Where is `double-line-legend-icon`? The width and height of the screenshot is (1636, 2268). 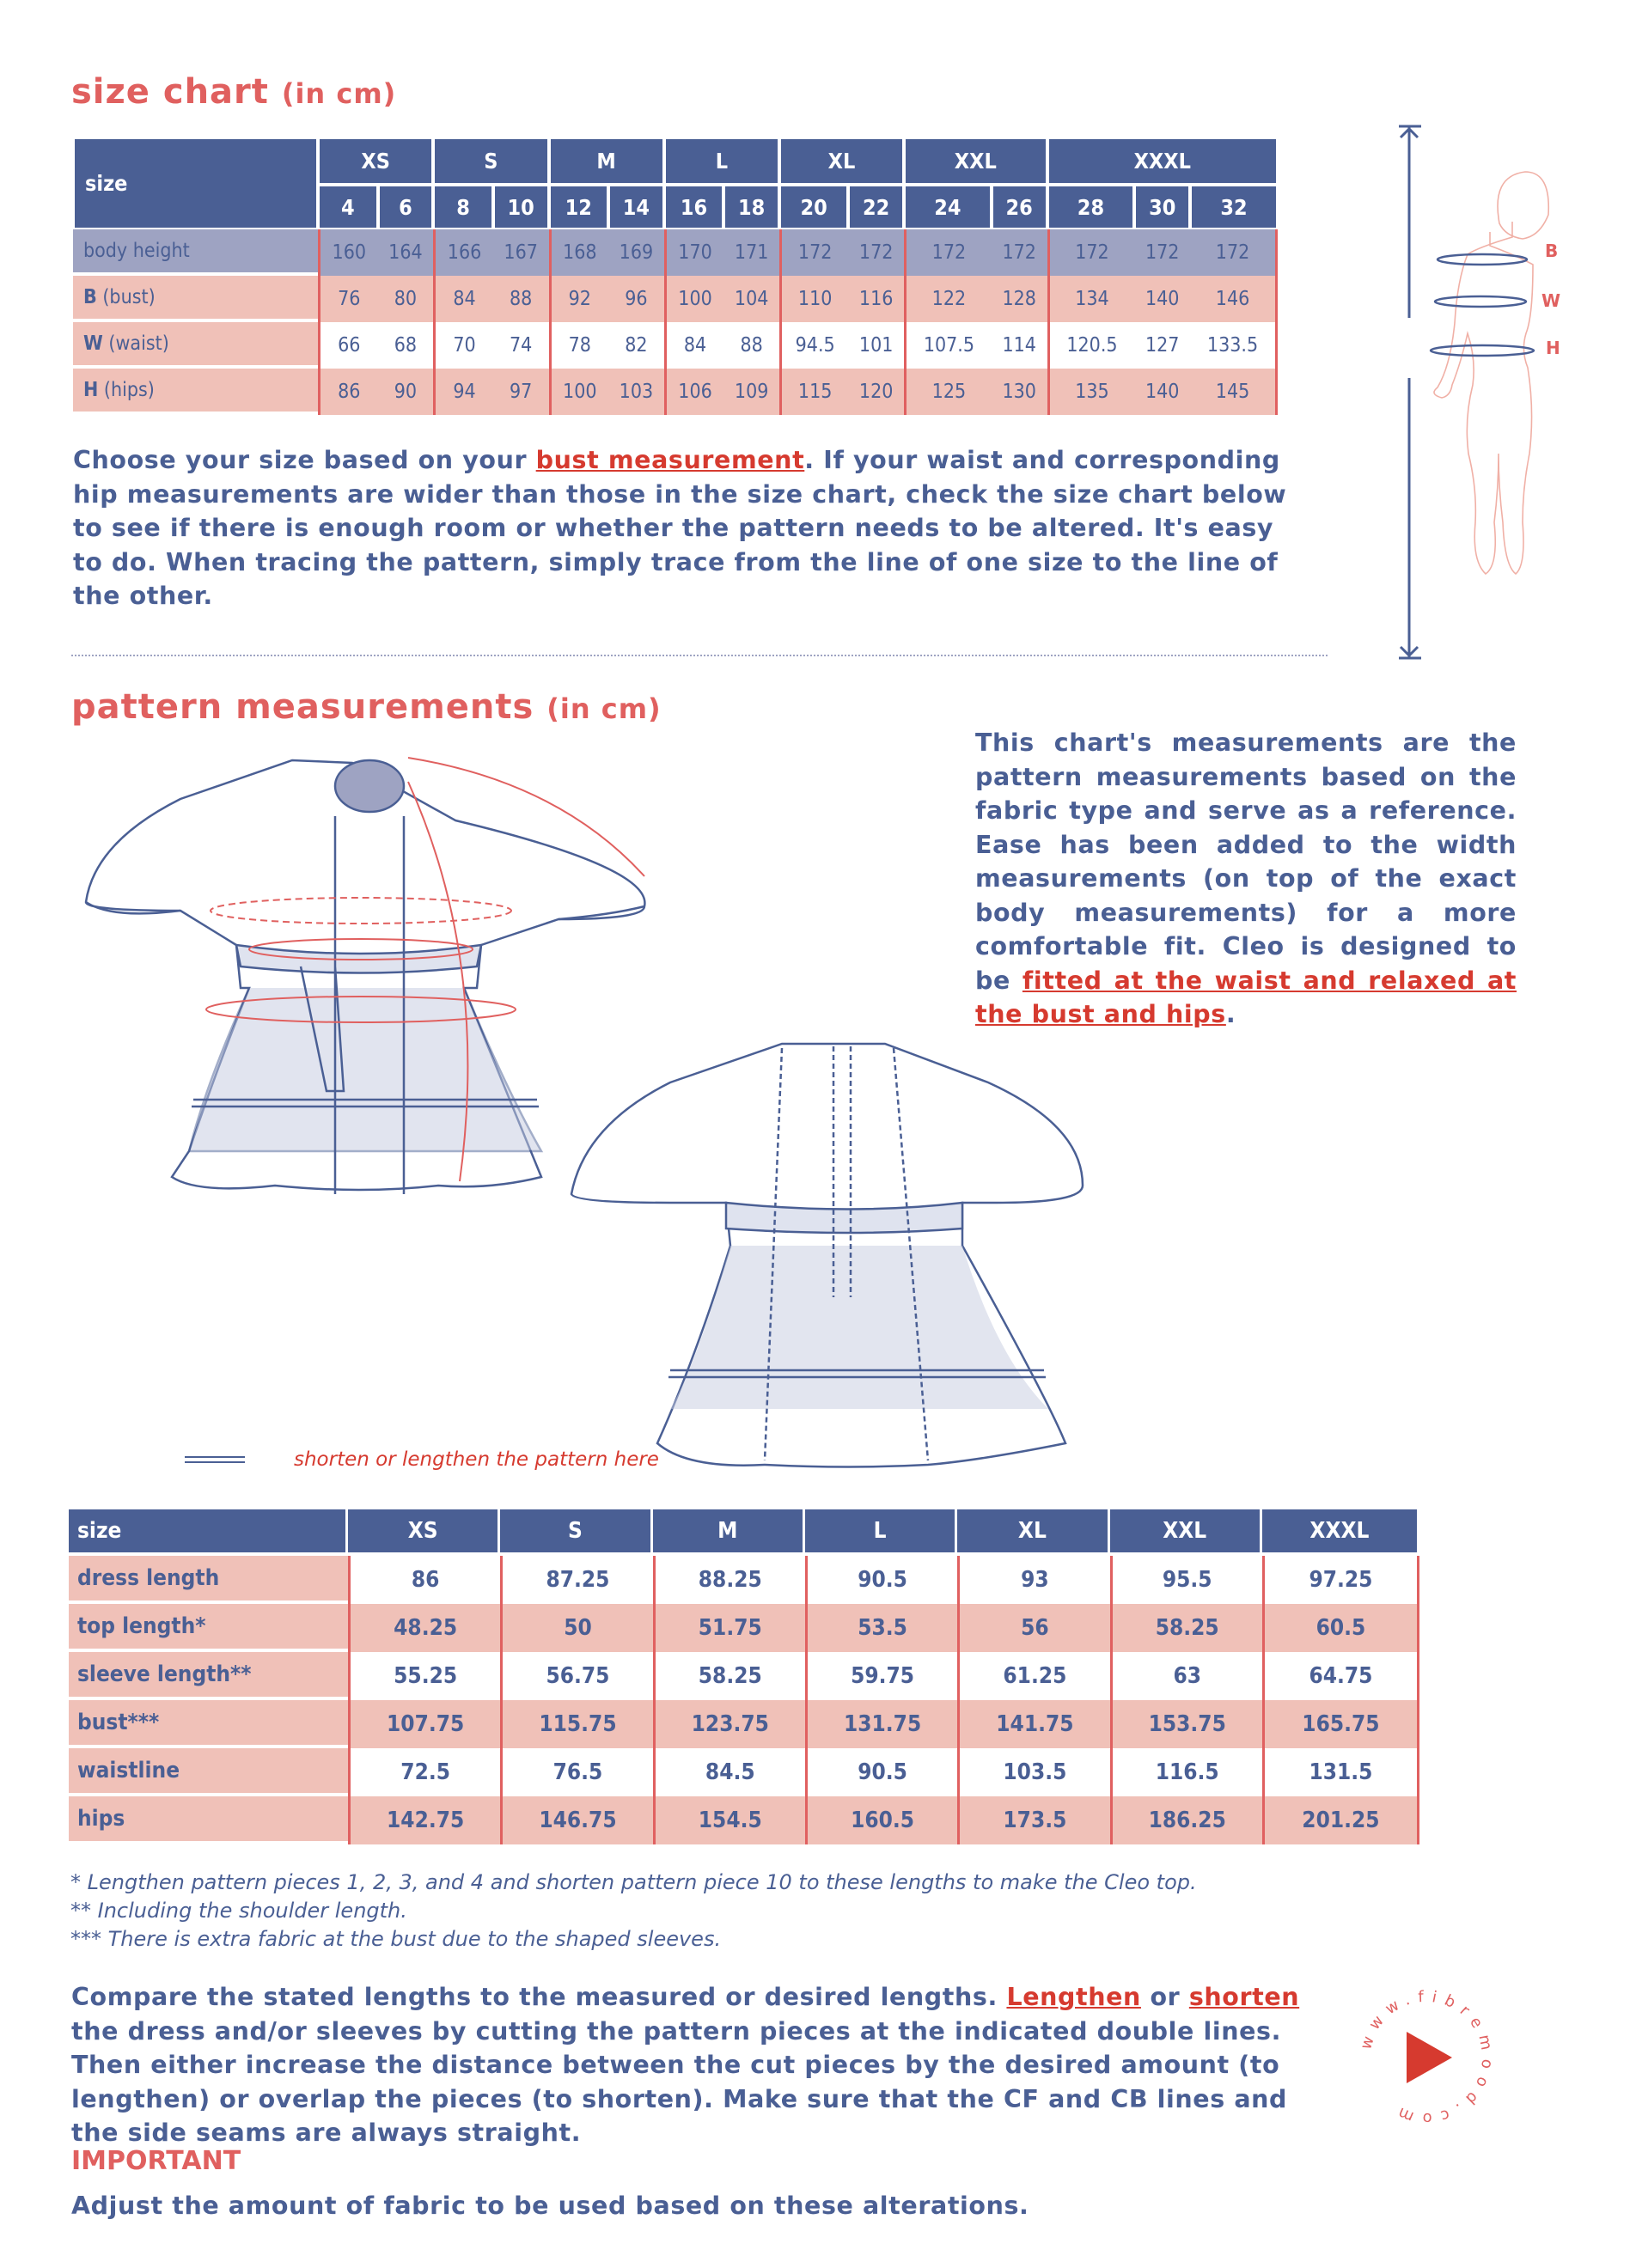 double-line-legend-icon is located at coordinates (215, 1459).